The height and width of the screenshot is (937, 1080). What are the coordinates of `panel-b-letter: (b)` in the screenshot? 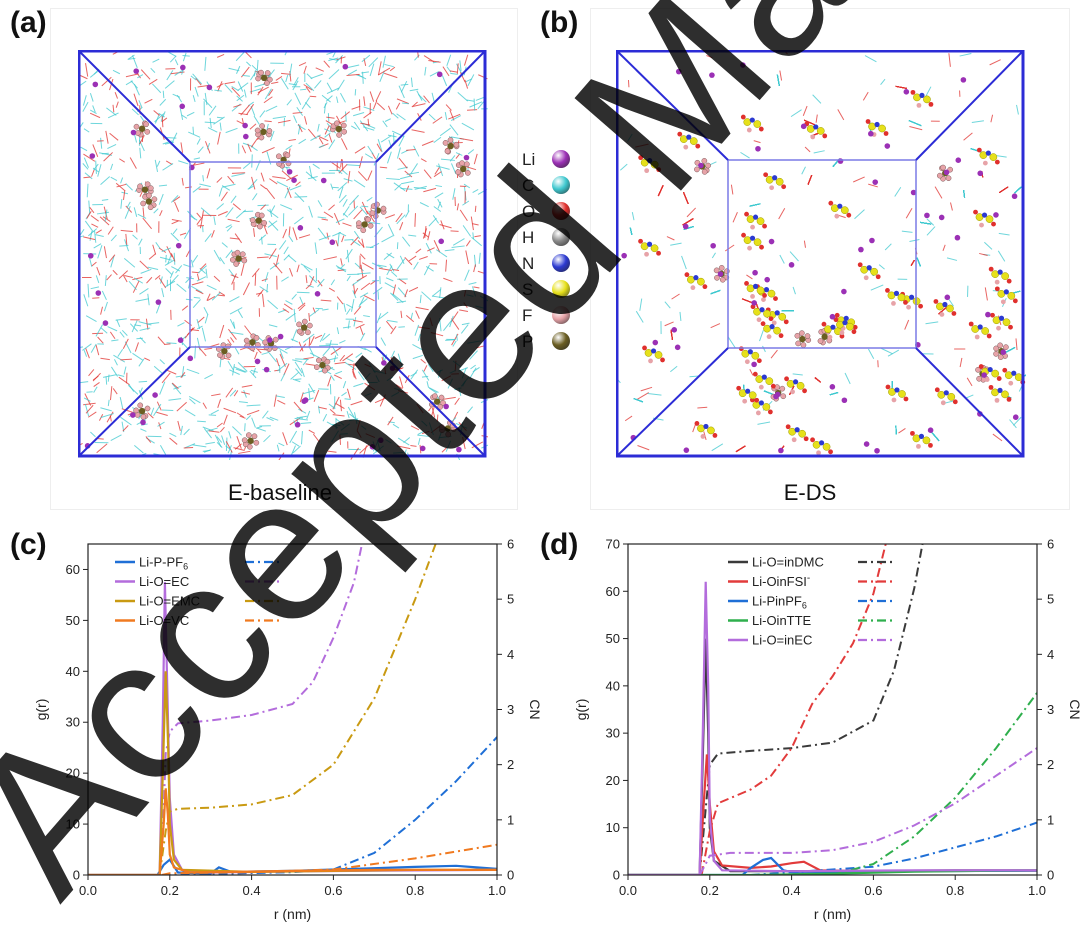 It's located at (559, 22).